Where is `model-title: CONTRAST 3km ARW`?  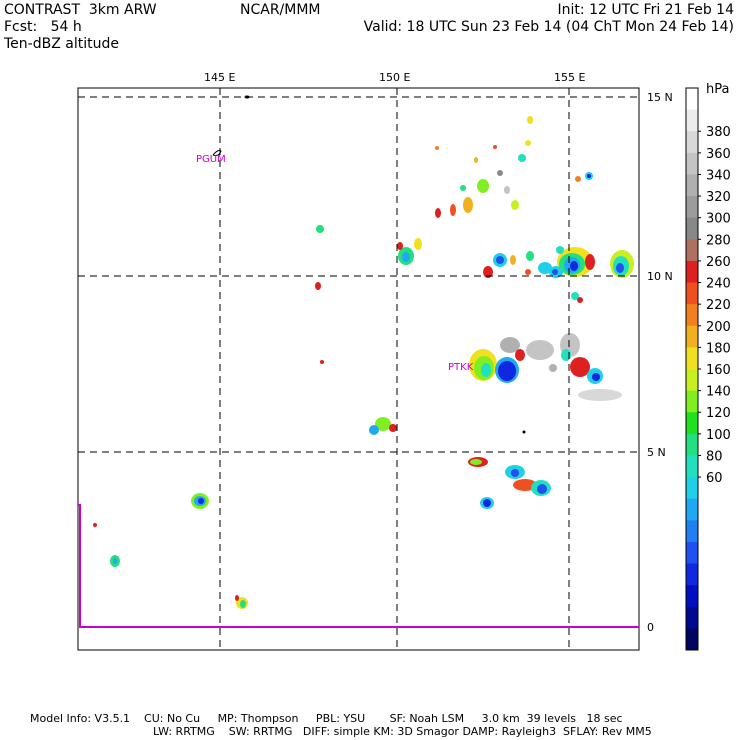
model-title: CONTRAST 3km ARW is located at coordinates (80, 10).